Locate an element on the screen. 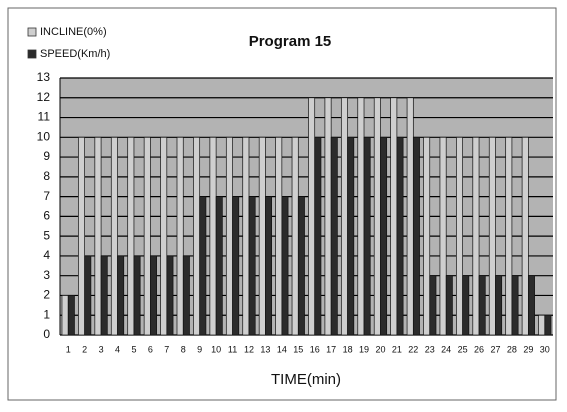 This screenshot has height=412, width=567. x-tick-label: 15 is located at coordinates (298, 349).